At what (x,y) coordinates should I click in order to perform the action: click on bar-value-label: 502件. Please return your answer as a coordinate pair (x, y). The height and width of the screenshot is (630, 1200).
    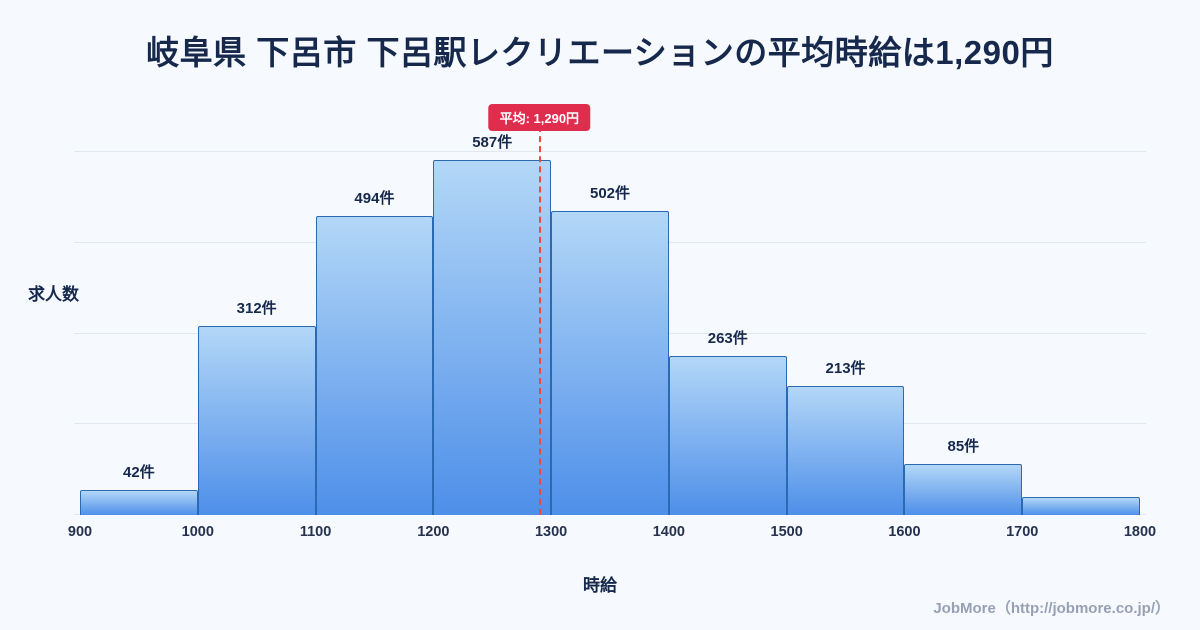
    Looking at the image, I should click on (610, 194).